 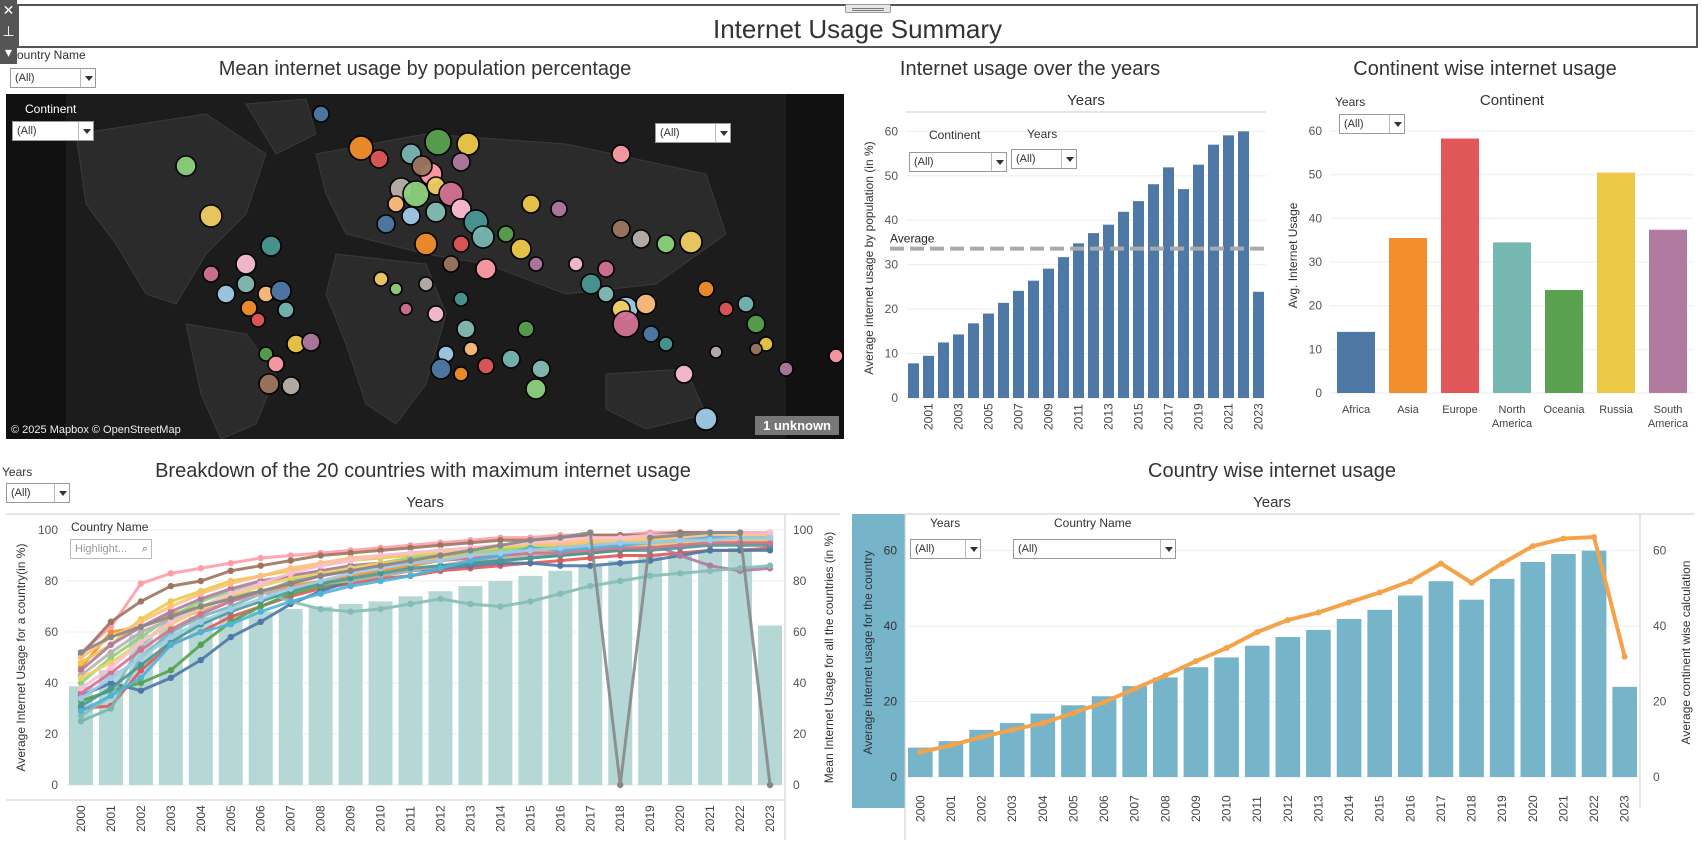 I want to click on top20-years-filter: (All), so click(x=38, y=493).